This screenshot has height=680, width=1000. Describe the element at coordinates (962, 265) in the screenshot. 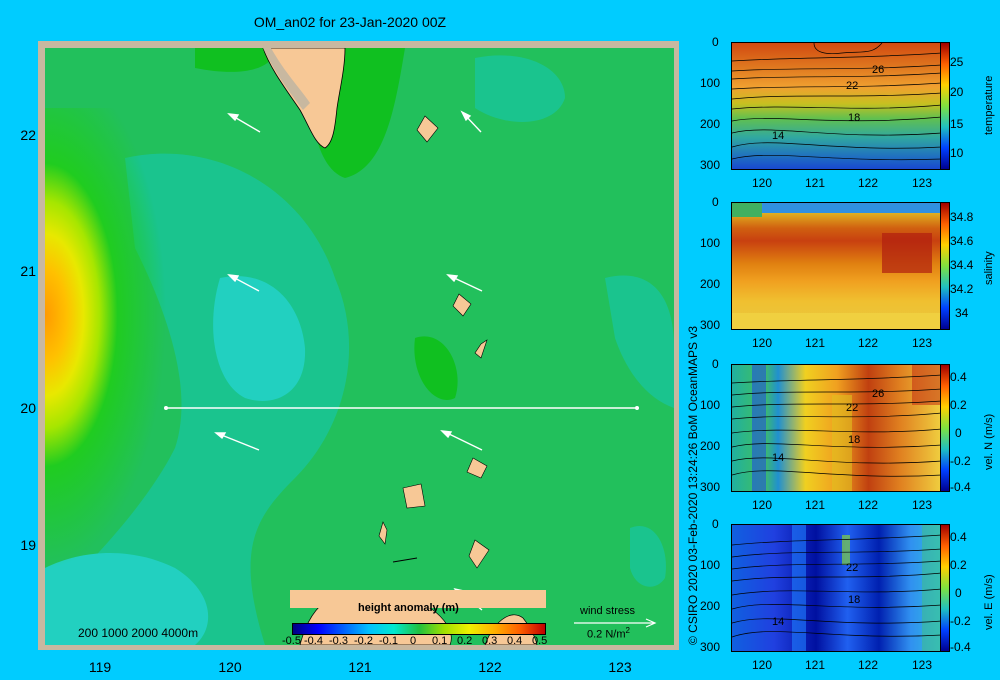

I see `cb-tick: 34.4` at that location.